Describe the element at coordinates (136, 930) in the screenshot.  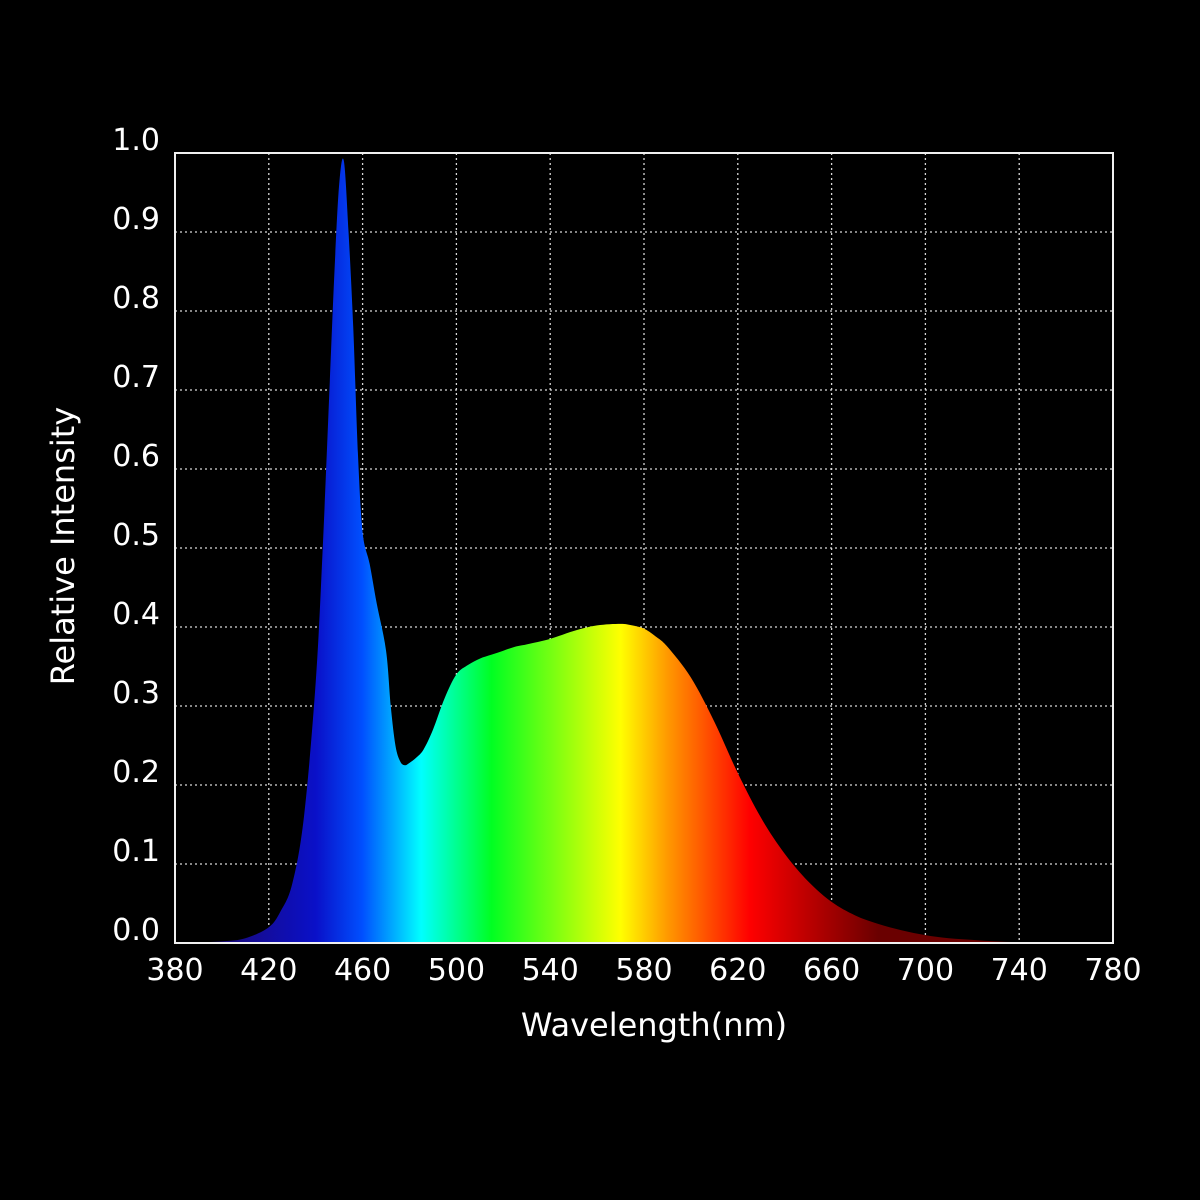
I see `y-tick-label: 0.0` at that location.